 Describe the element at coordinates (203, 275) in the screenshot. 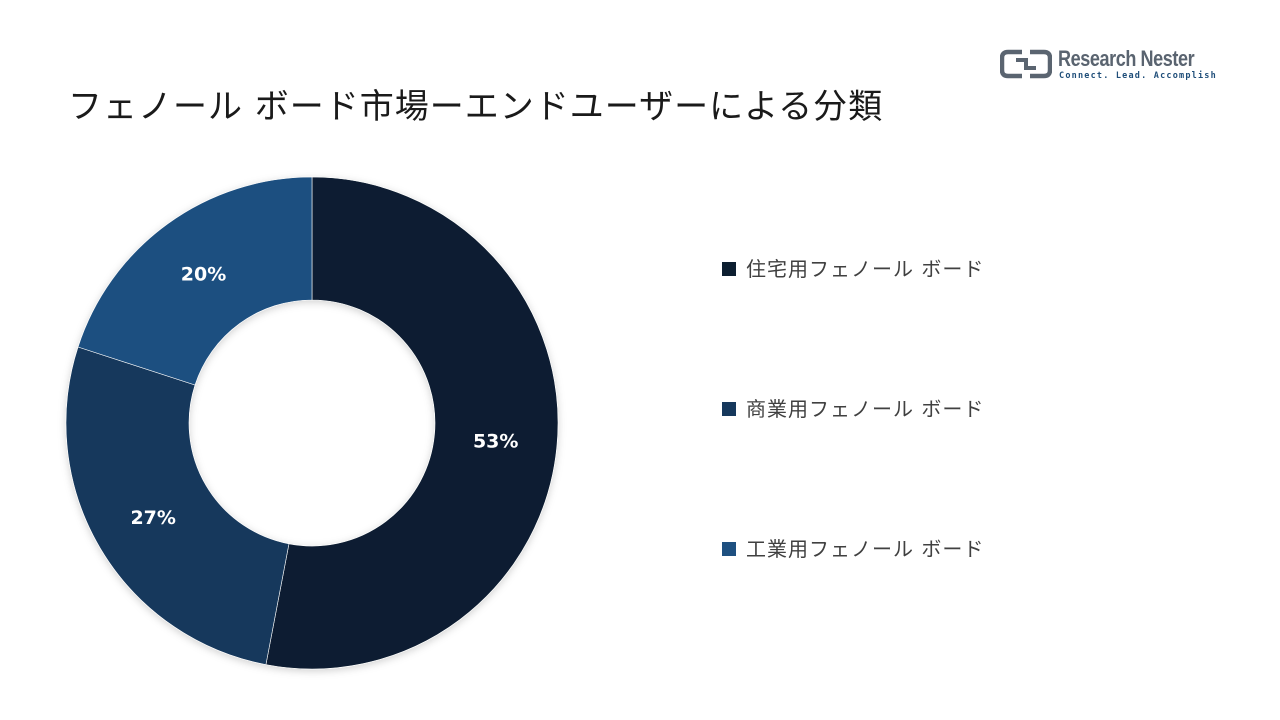

I see `slice-value-label: 20%` at that location.